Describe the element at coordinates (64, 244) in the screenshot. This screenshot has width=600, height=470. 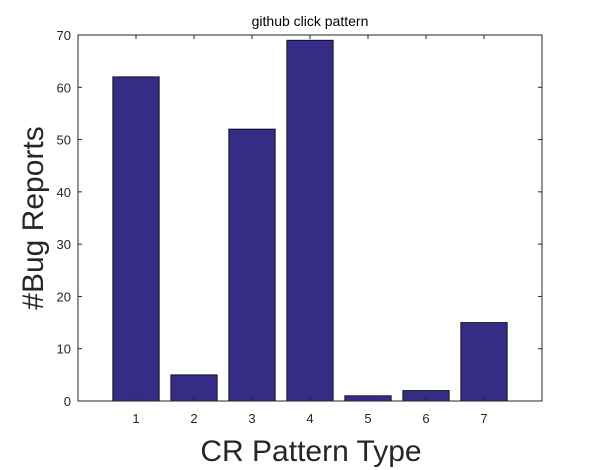
I see `y-tick-label-30: 30` at that location.